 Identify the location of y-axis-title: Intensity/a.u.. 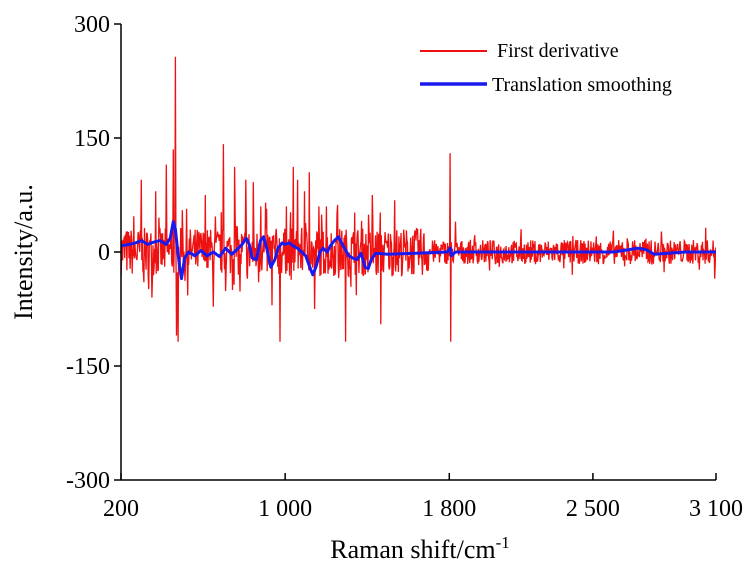
(23, 252).